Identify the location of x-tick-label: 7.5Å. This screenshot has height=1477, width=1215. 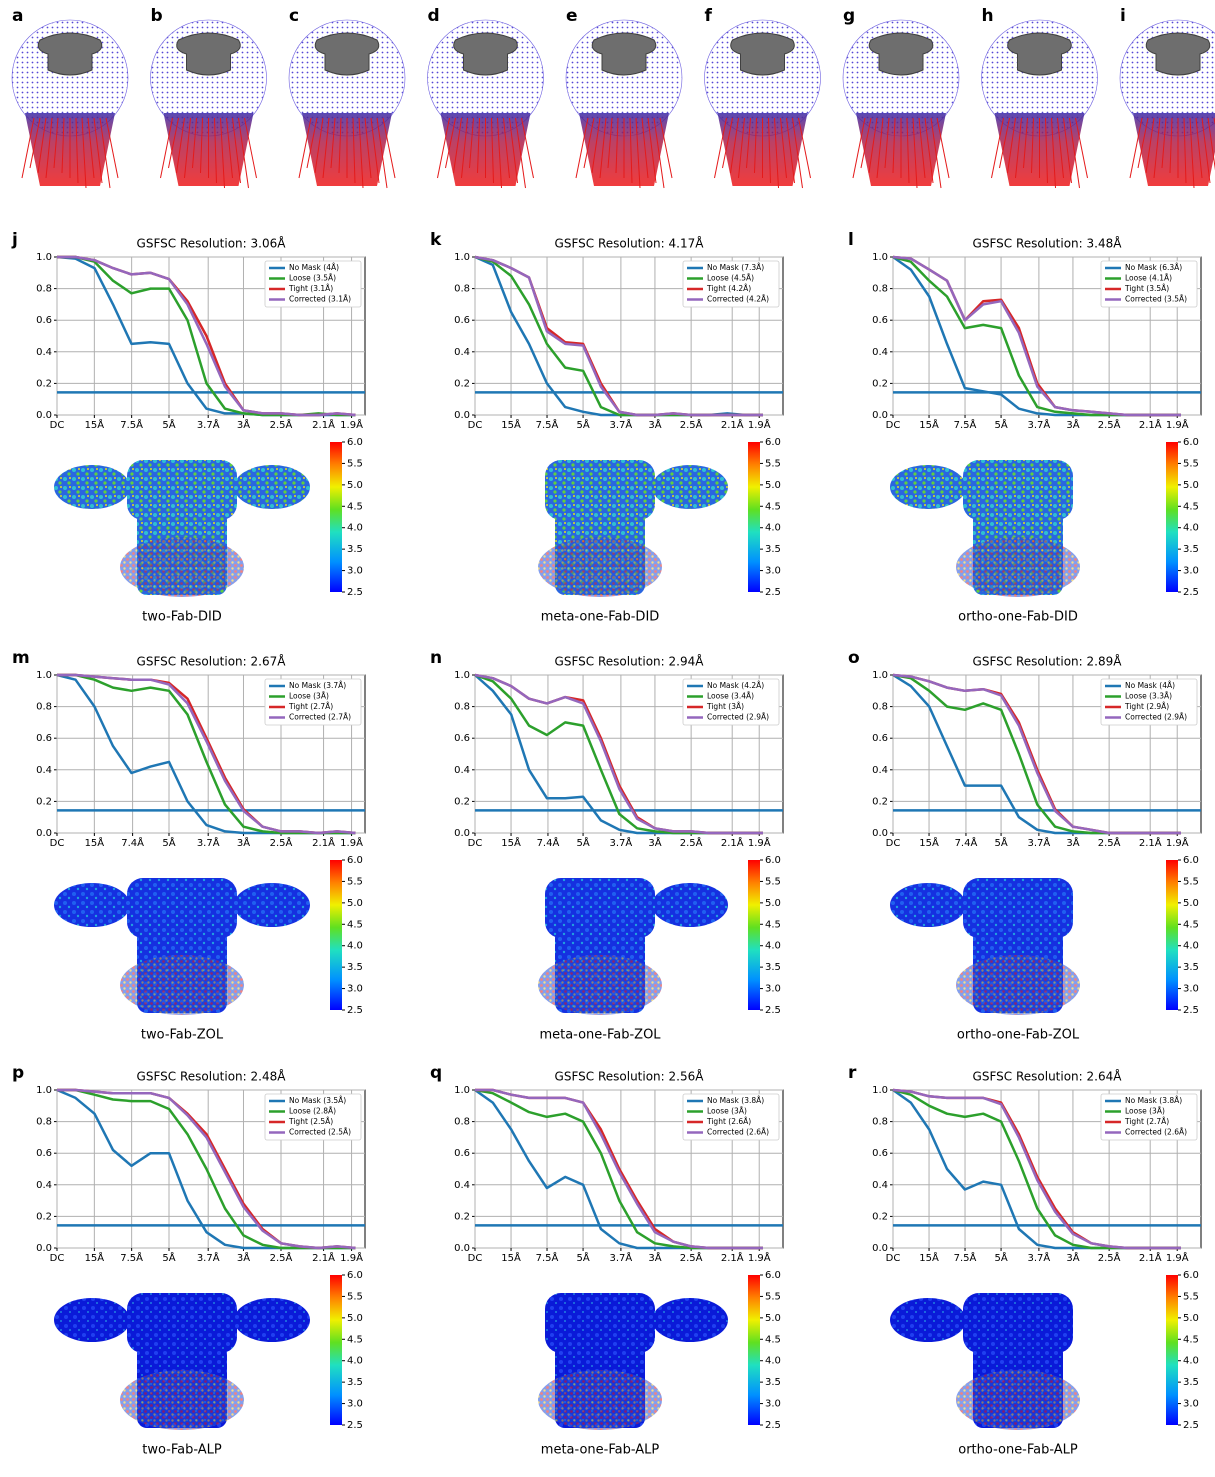
(131, 424).